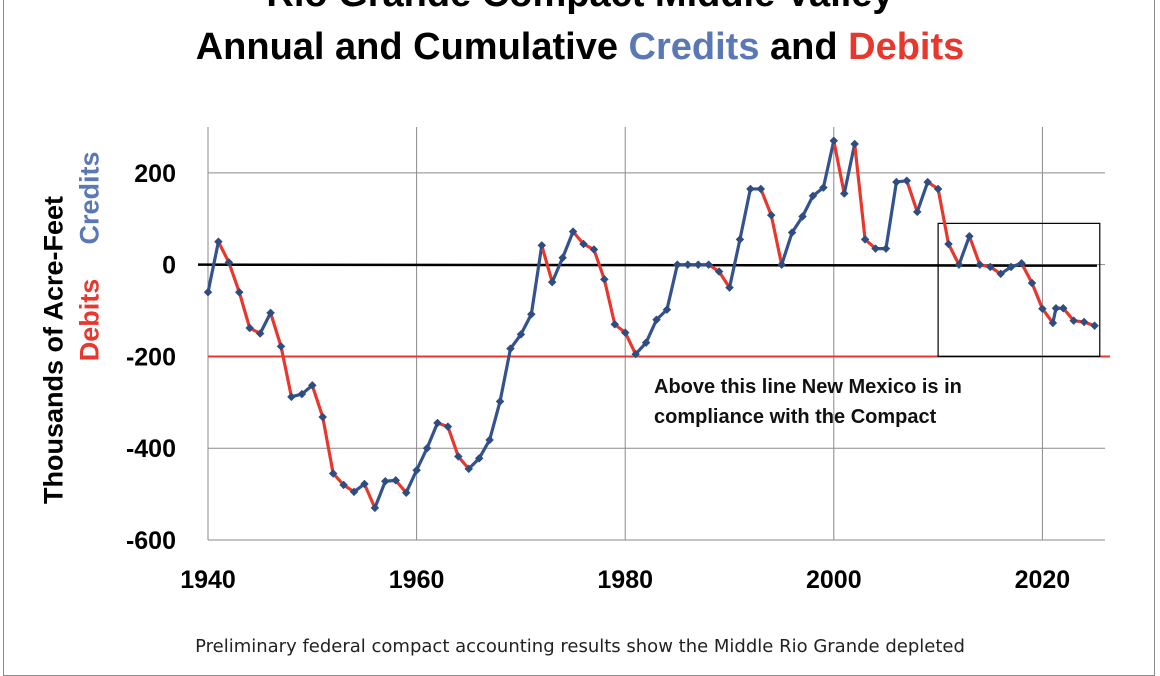  I want to click on compliance-annotation-line-1: Above this line New Mexico is in, so click(808, 387).